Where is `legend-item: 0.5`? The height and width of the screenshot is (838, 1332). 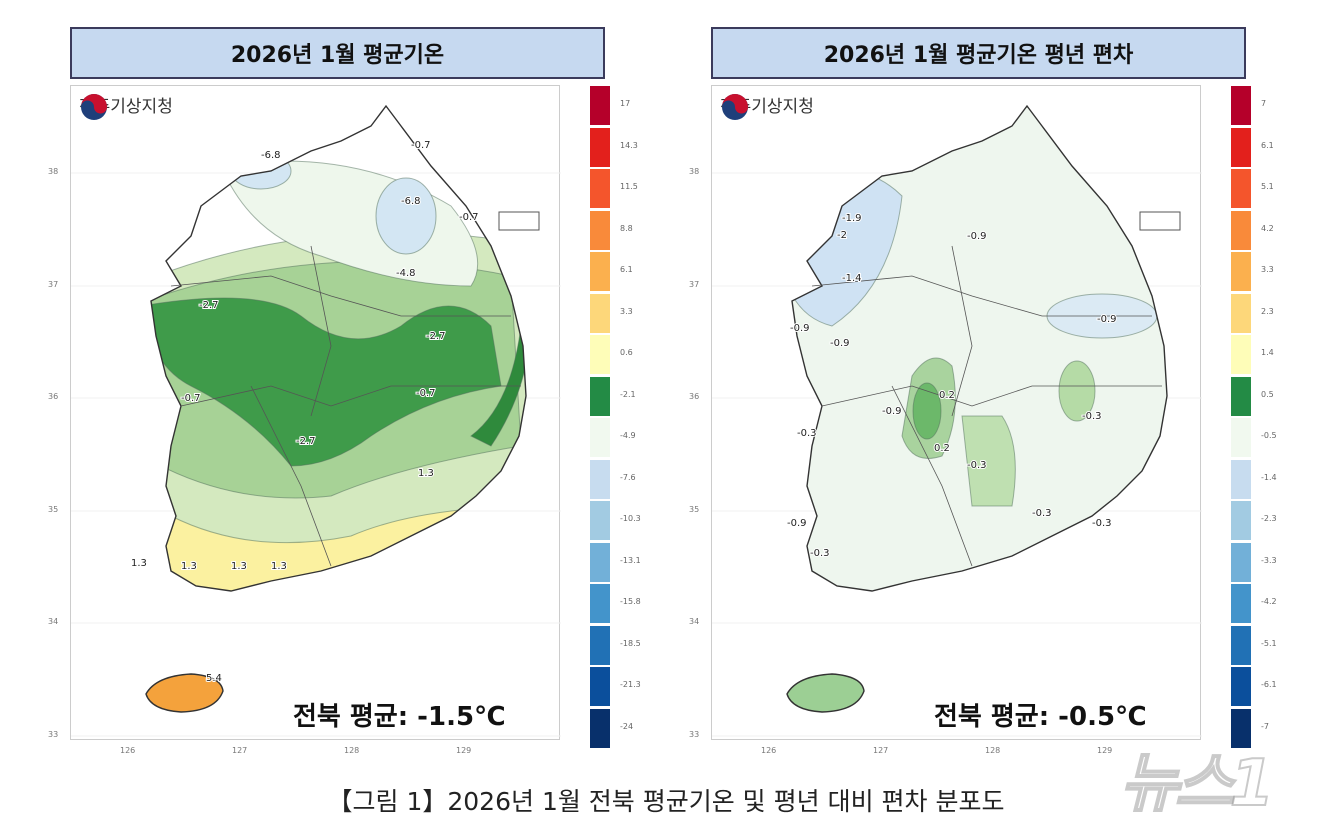 legend-item: 0.5 is located at coordinates (1266, 397).